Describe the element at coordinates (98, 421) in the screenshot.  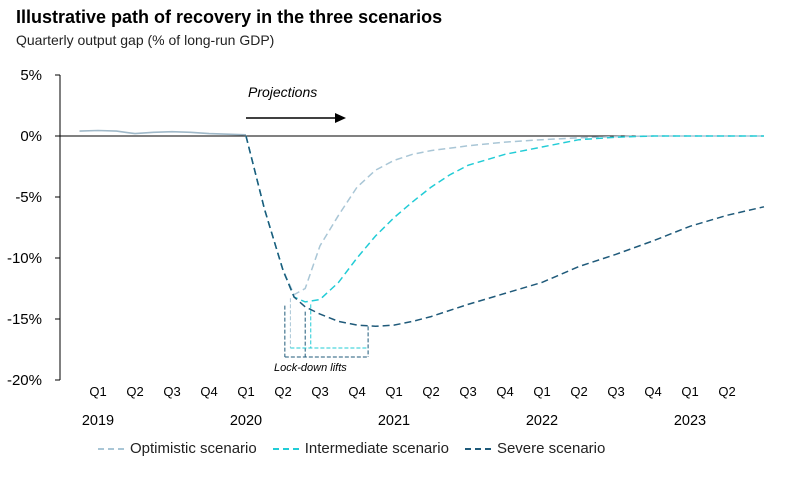
I see `x-year-label: 2019` at that location.